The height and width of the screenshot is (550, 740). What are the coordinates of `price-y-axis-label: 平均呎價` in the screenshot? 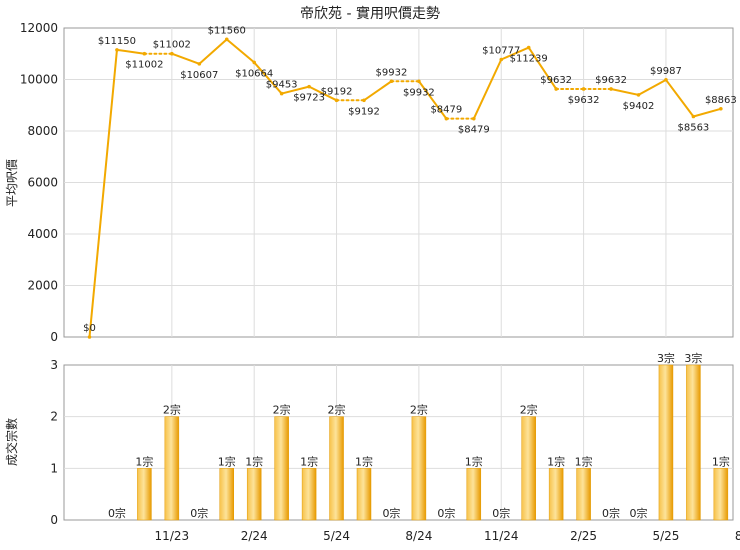 It's located at (12, 183).